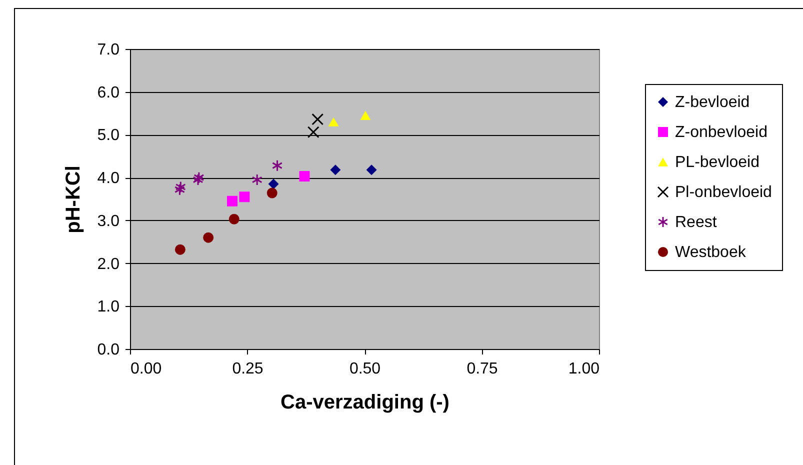 Image resolution: width=803 pixels, height=465 pixels. Describe the element at coordinates (723, 192) in the screenshot. I see `legend-label: Pl-onbevloeid` at that location.